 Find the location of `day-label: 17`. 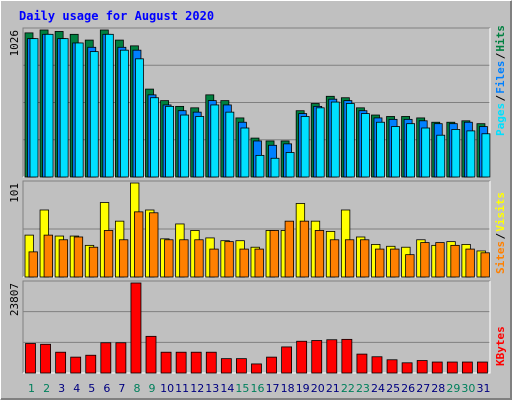

day-label: 17 is located at coordinates (273, 388).